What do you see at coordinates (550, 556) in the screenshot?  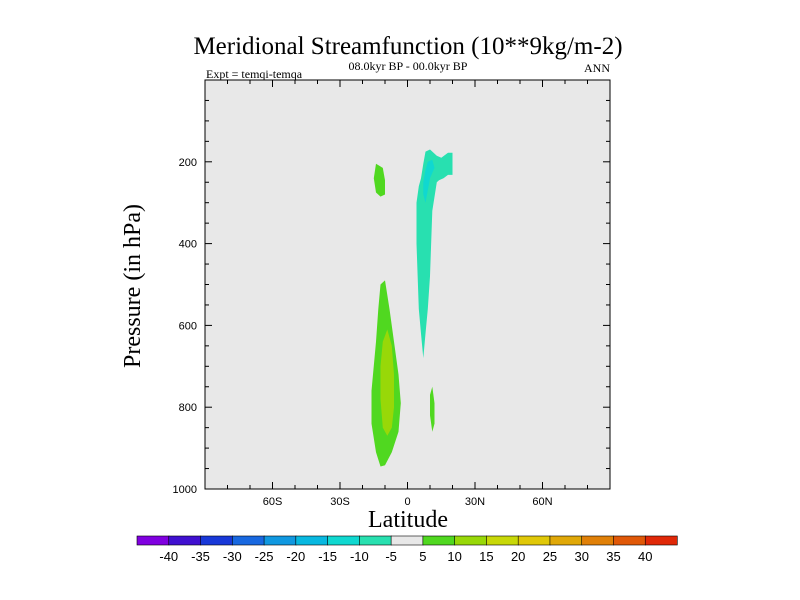 I see `colorbar-label: 25` at bounding box center [550, 556].